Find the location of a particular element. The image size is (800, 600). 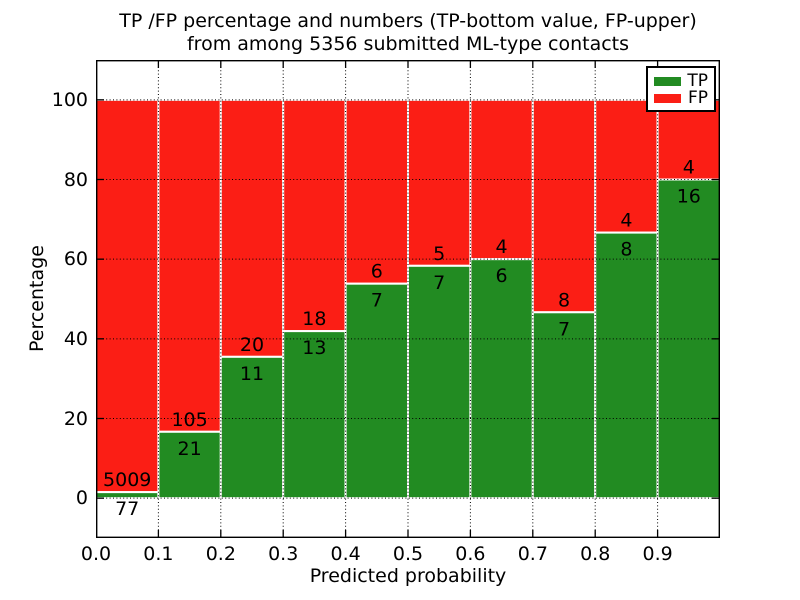

tp-count-label-0.3: 13 is located at coordinates (314, 348).